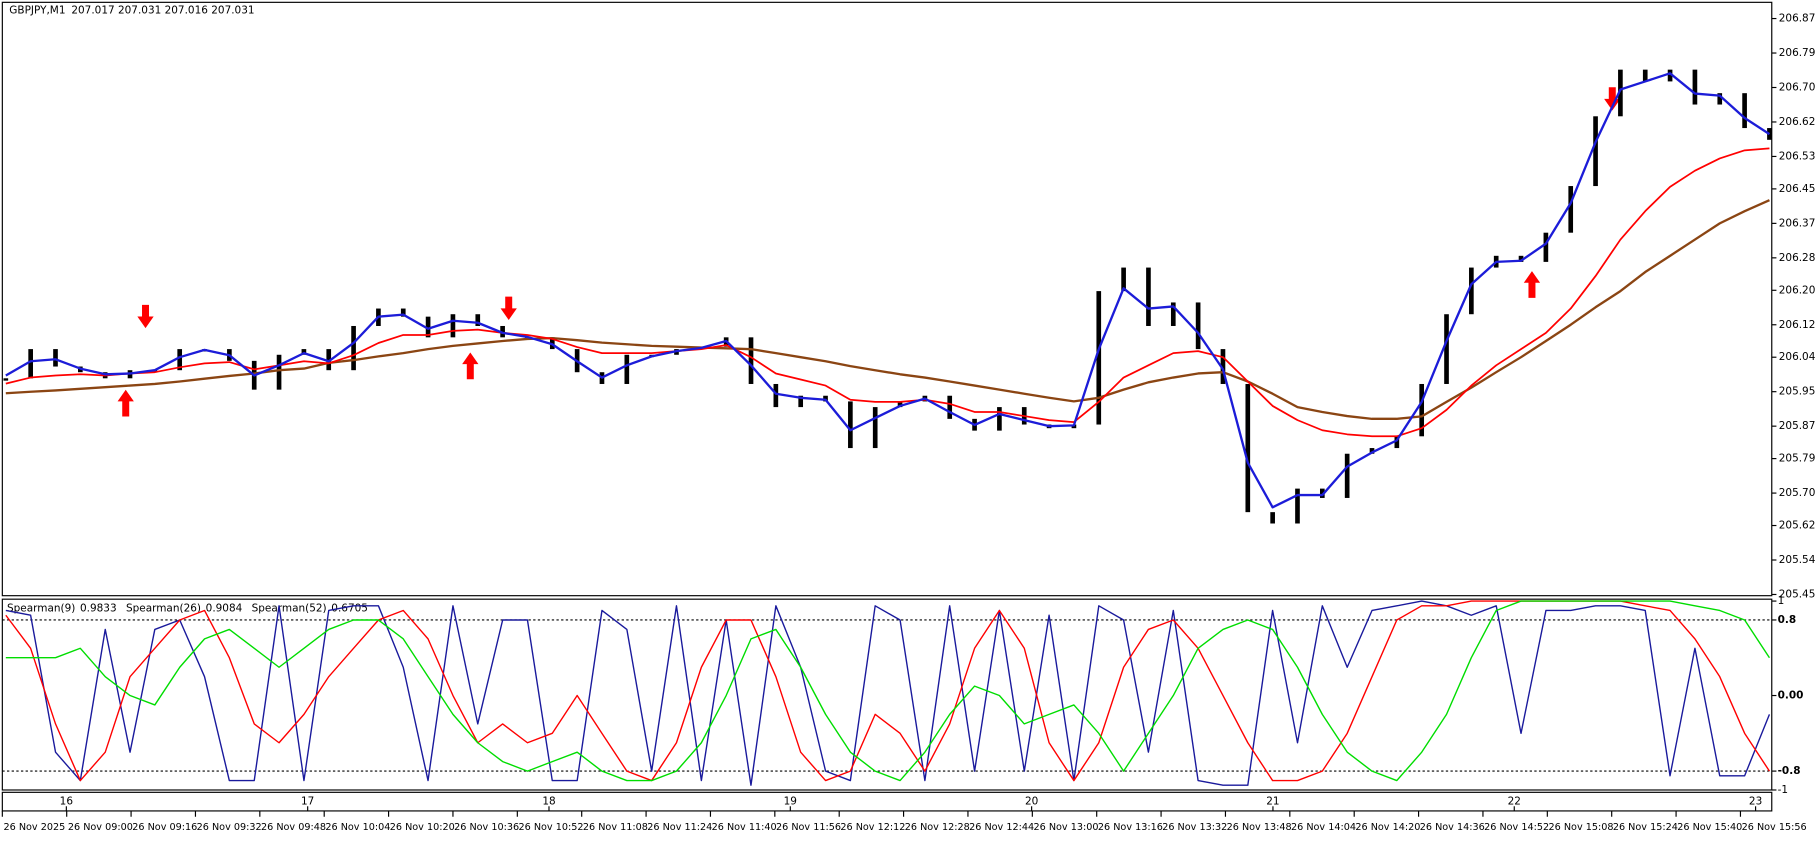 Image resolution: width=1816 pixels, height=847 pixels. What do you see at coordinates (1797, 459) in the screenshot?
I see `y-tick-label: 205.790` at bounding box center [1797, 459].